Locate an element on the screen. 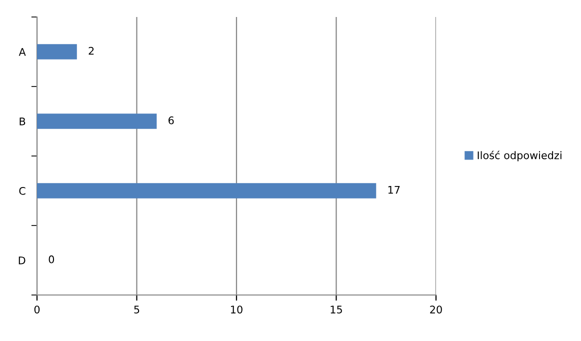 This screenshot has width=581, height=341. legend-label: Ilość odpowiedzi is located at coordinates (520, 156).